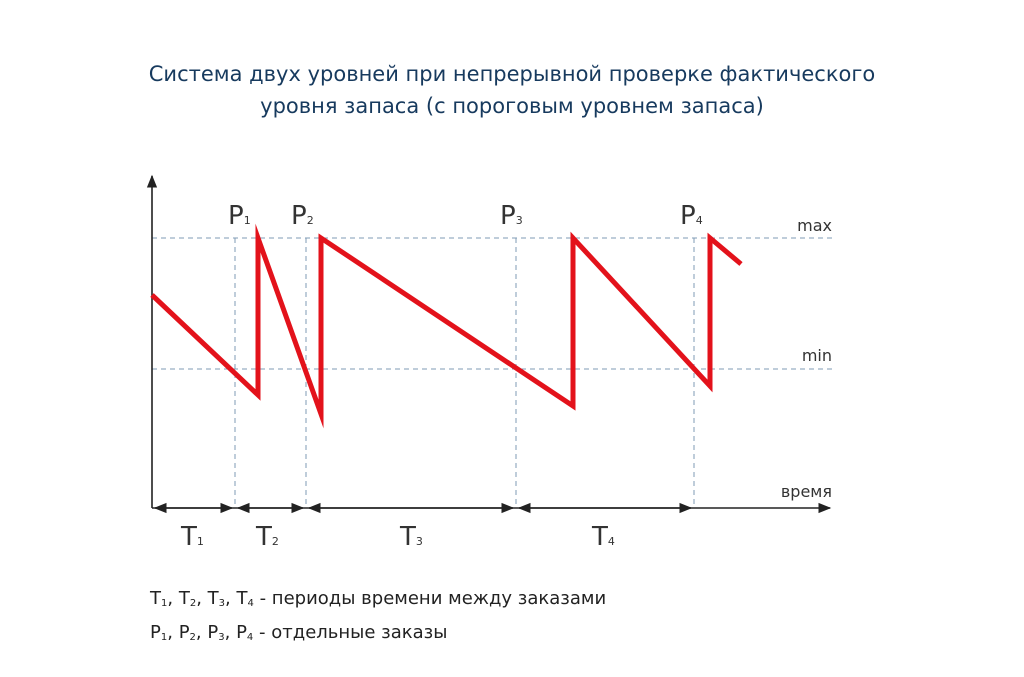 This screenshot has height=677, width=1024. Describe the element at coordinates (239, 216) in the screenshot. I see `order-label-1: P1` at that location.